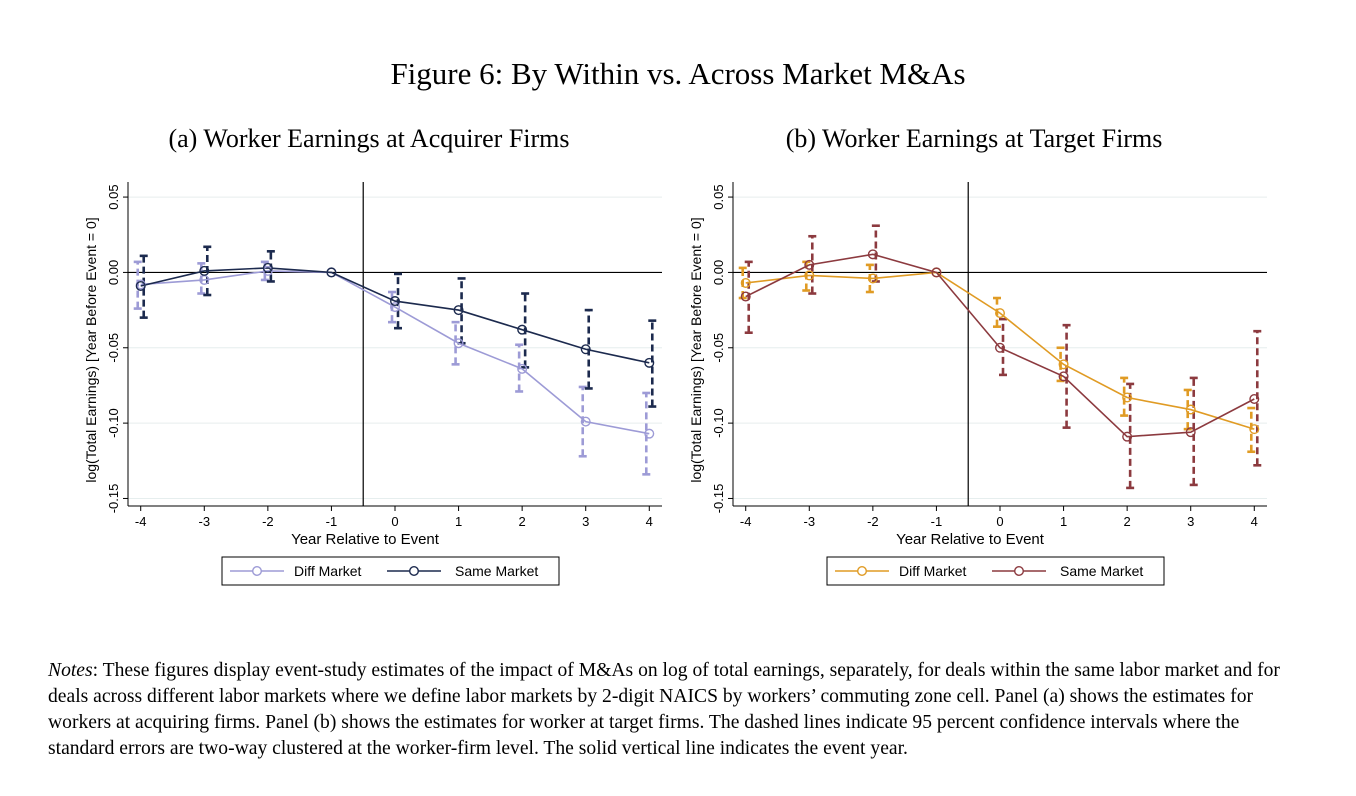 This screenshot has width=1356, height=796. Describe the element at coordinates (1254, 521) in the screenshot. I see `panel-b-x-tick-label: 4` at that location.